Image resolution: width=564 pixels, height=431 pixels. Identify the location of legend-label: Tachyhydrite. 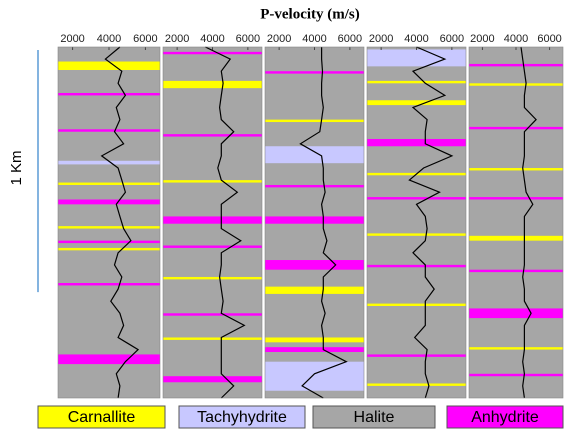
(242, 417).